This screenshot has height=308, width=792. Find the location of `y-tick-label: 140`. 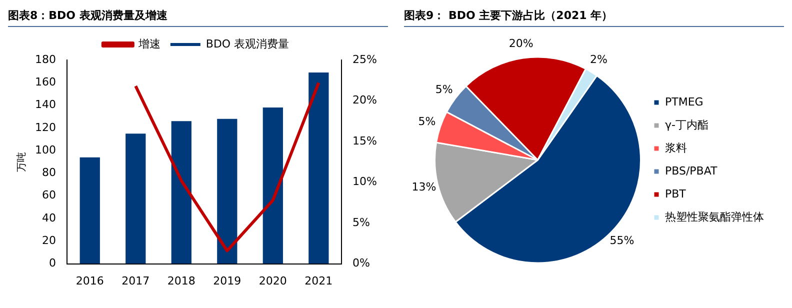

y-tick-label: 140 is located at coordinates (45, 105).